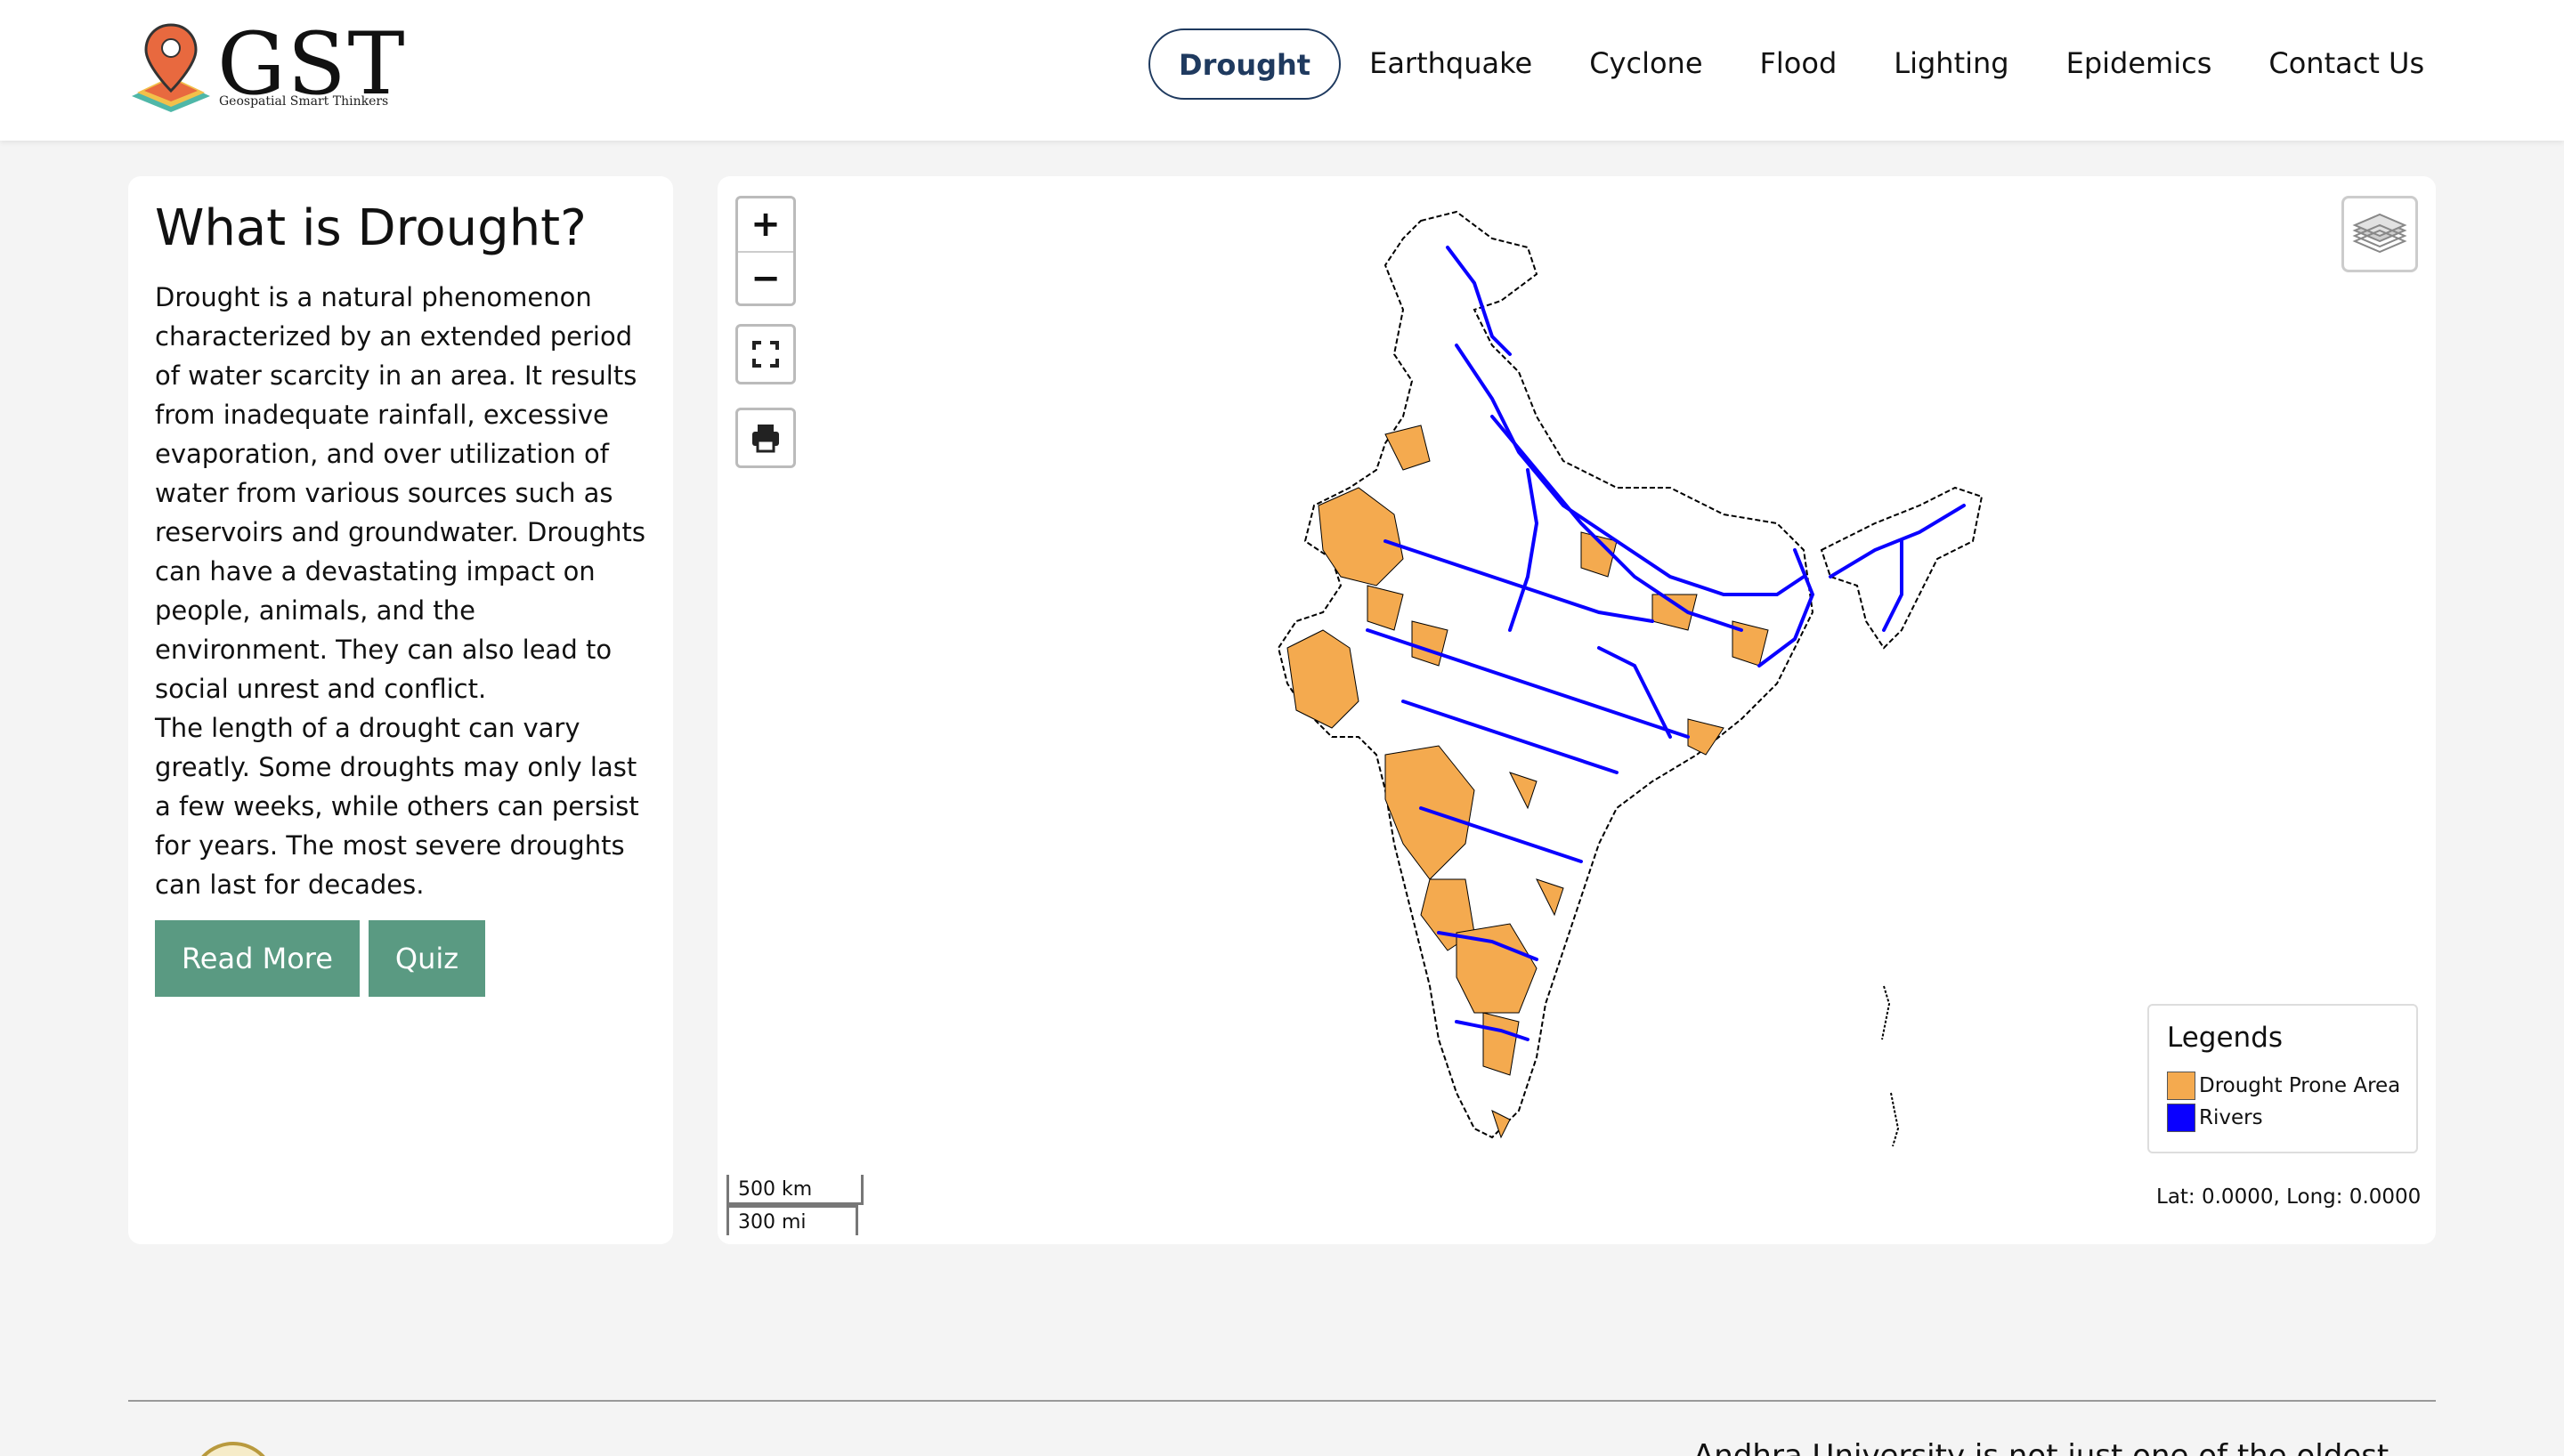 This screenshot has width=2564, height=1456. What do you see at coordinates (371, 228) in the screenshot?
I see `info-title: What is Drought?` at bounding box center [371, 228].